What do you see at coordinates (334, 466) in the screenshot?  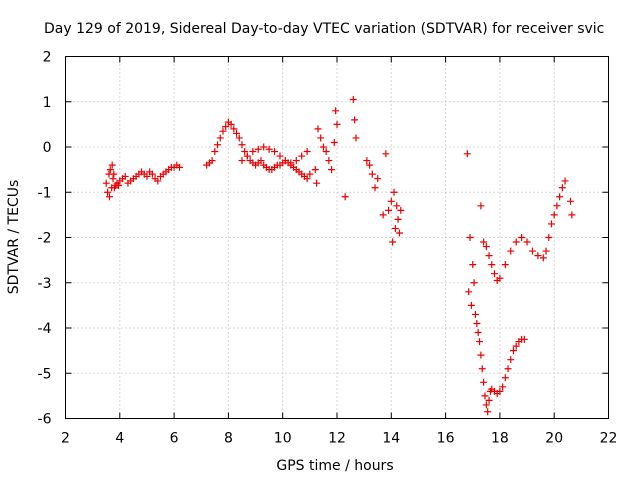 I see `x-axis-label: GPS time / hours` at bounding box center [334, 466].